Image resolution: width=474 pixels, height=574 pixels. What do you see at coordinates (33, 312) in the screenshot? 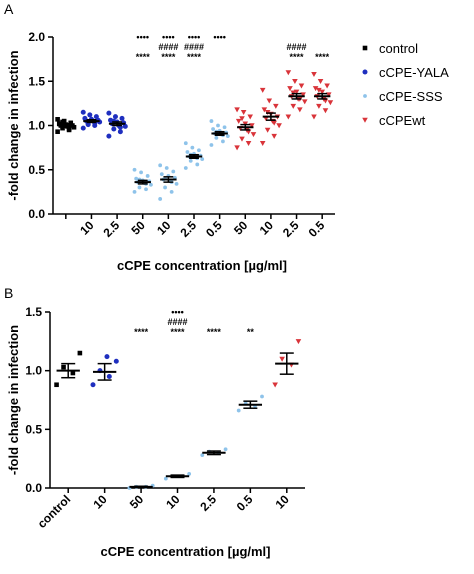
I see `y-tick-label: 1.5` at bounding box center [33, 312].